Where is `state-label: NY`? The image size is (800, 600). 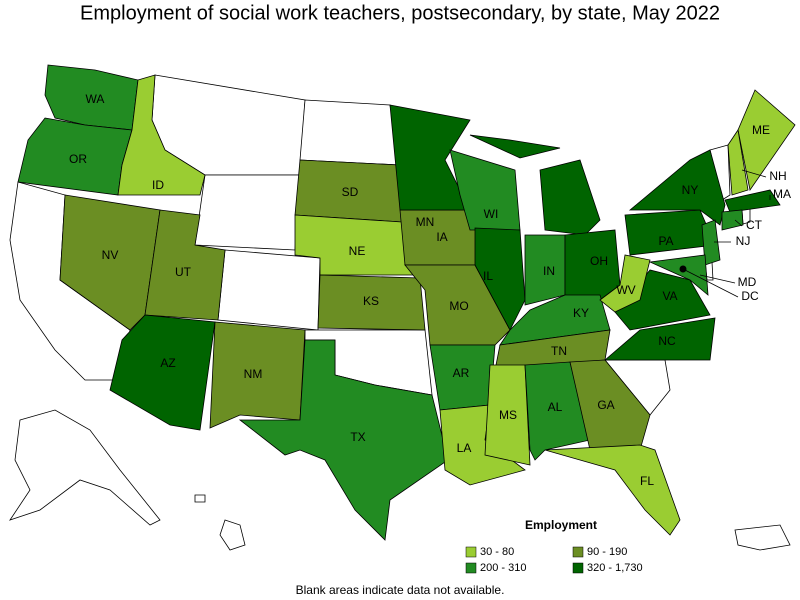
state-label: NY is located at coordinates (690, 190).